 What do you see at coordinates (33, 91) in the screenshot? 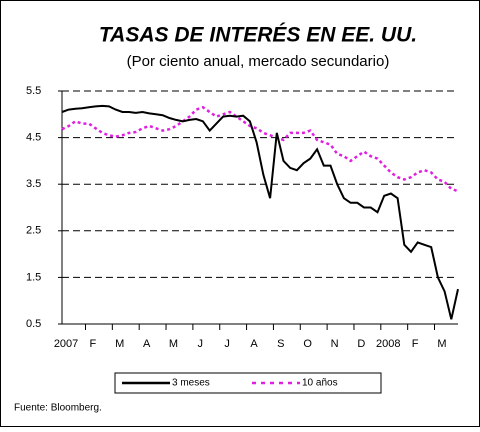
I see `y-tick-label: 5.5` at bounding box center [33, 91].